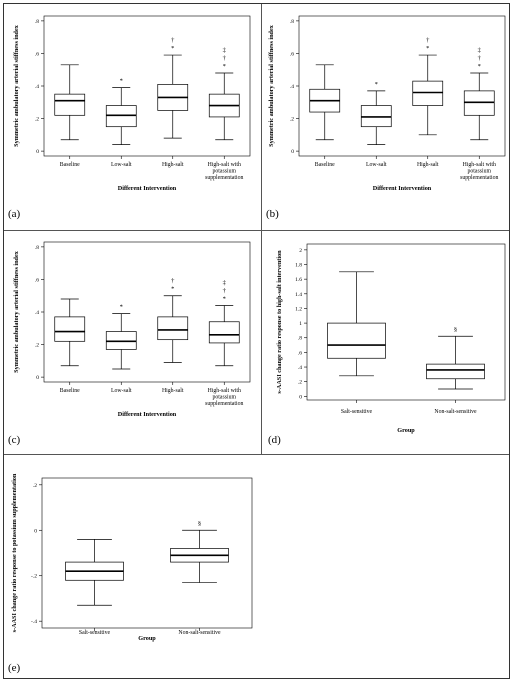 This screenshot has height=683, width=514. I want to click on panel-c-label: (c), so click(14, 440).